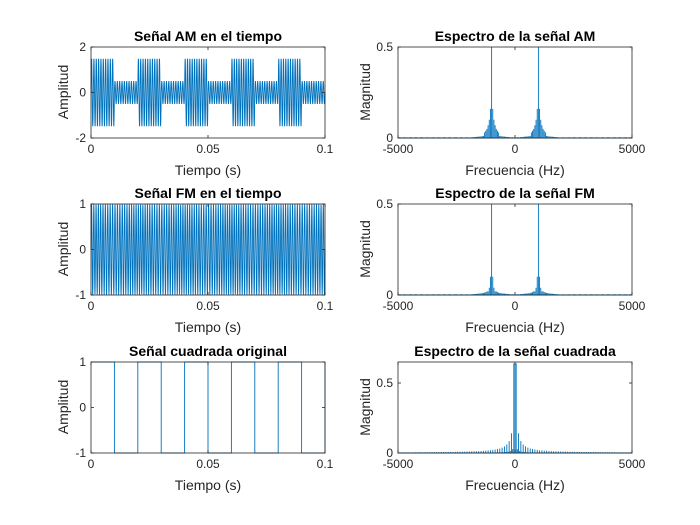 This screenshot has height=525, width=700. Describe the element at coordinates (632, 149) in the screenshot. I see `panel-1-xtick-label: 5000` at that location.